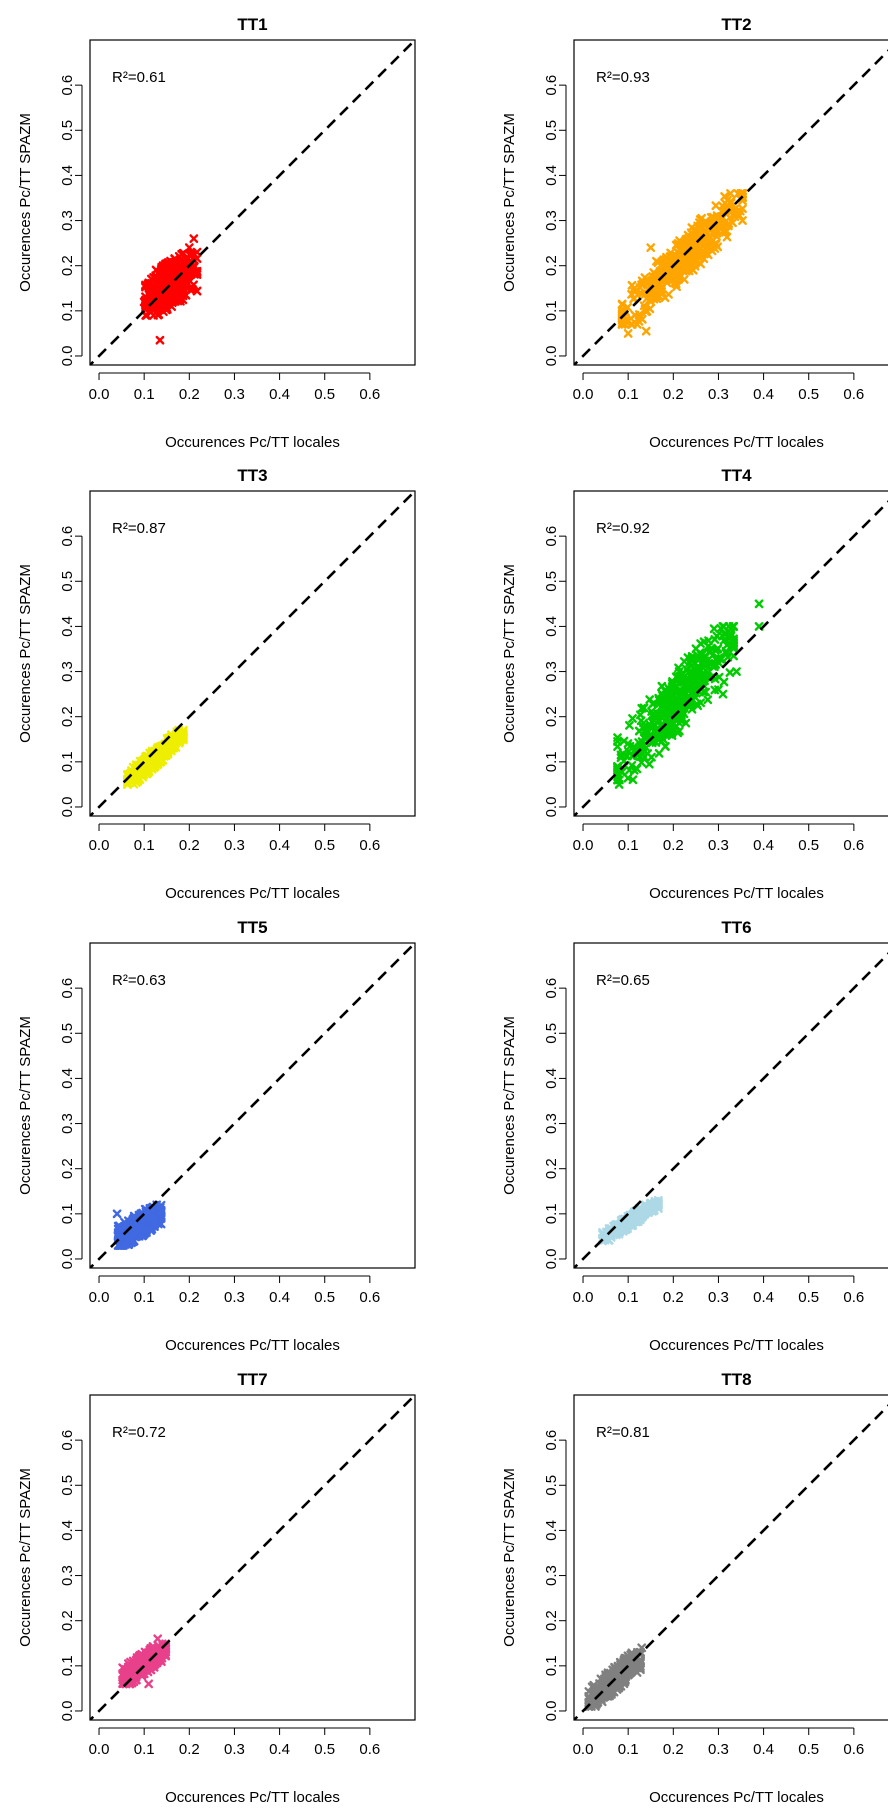 The image size is (888, 1814). I want to click on x-tick-label: 0.2, so click(189, 1297).